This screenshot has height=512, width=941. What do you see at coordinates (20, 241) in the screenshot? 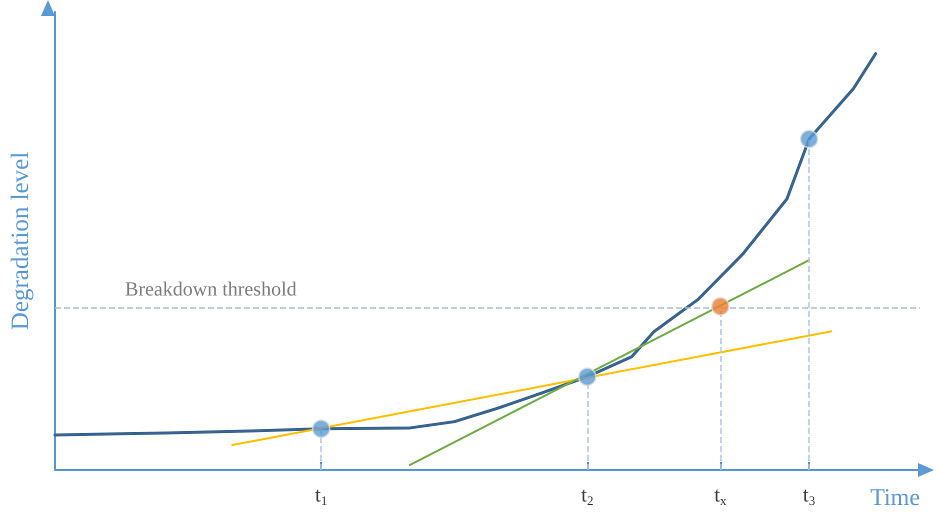
I see `y-axis-title: Degradation level` at bounding box center [20, 241].